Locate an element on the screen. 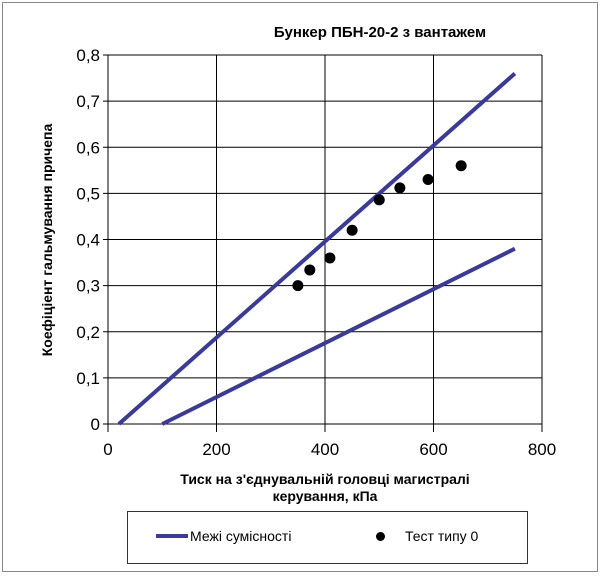  x-tick-label: 200 is located at coordinates (216, 449).